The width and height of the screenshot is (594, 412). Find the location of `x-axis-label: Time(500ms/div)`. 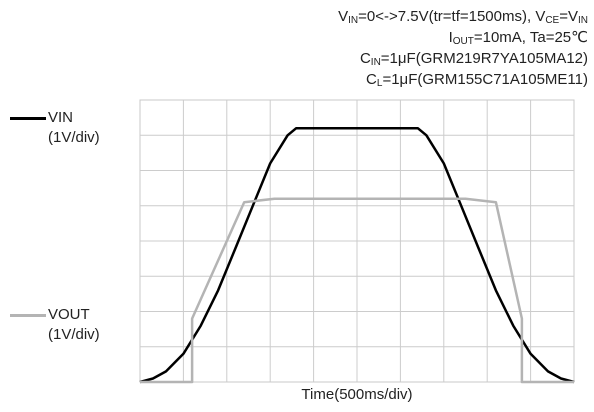

x-axis-label: Time(500ms/div) is located at coordinates (357, 394).